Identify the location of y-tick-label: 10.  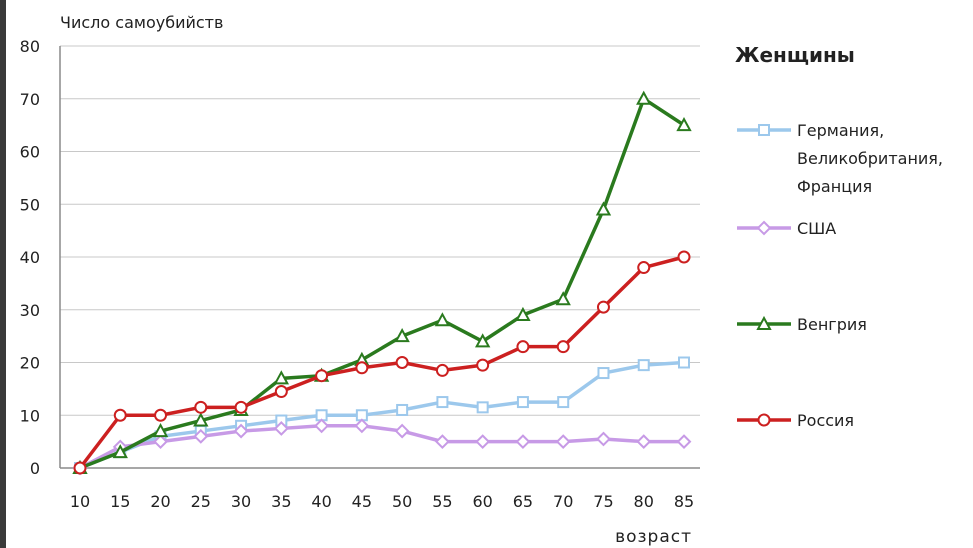
(30, 415).